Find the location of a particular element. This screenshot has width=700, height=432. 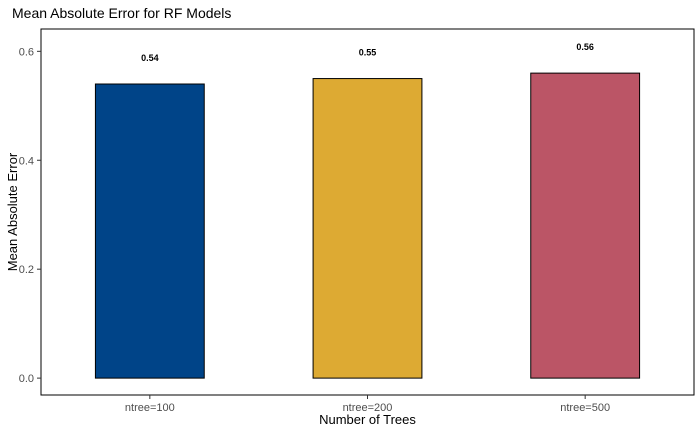

y-tick-label: 0.4 is located at coordinates (26, 161).